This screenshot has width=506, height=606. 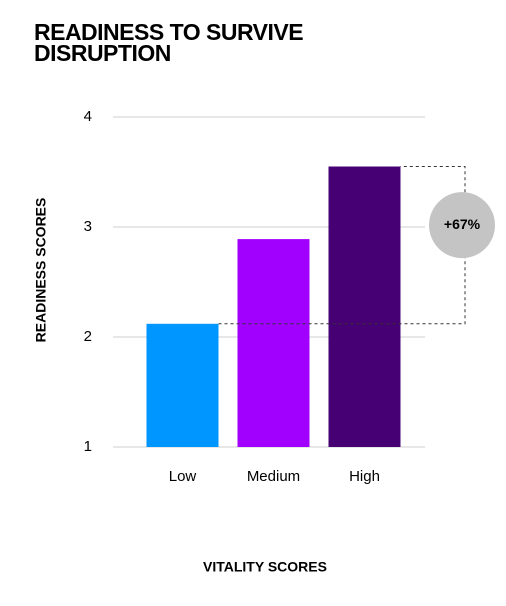 What do you see at coordinates (265, 567) in the screenshot?
I see `x-axis-label: VITALITY SCORES` at bounding box center [265, 567].